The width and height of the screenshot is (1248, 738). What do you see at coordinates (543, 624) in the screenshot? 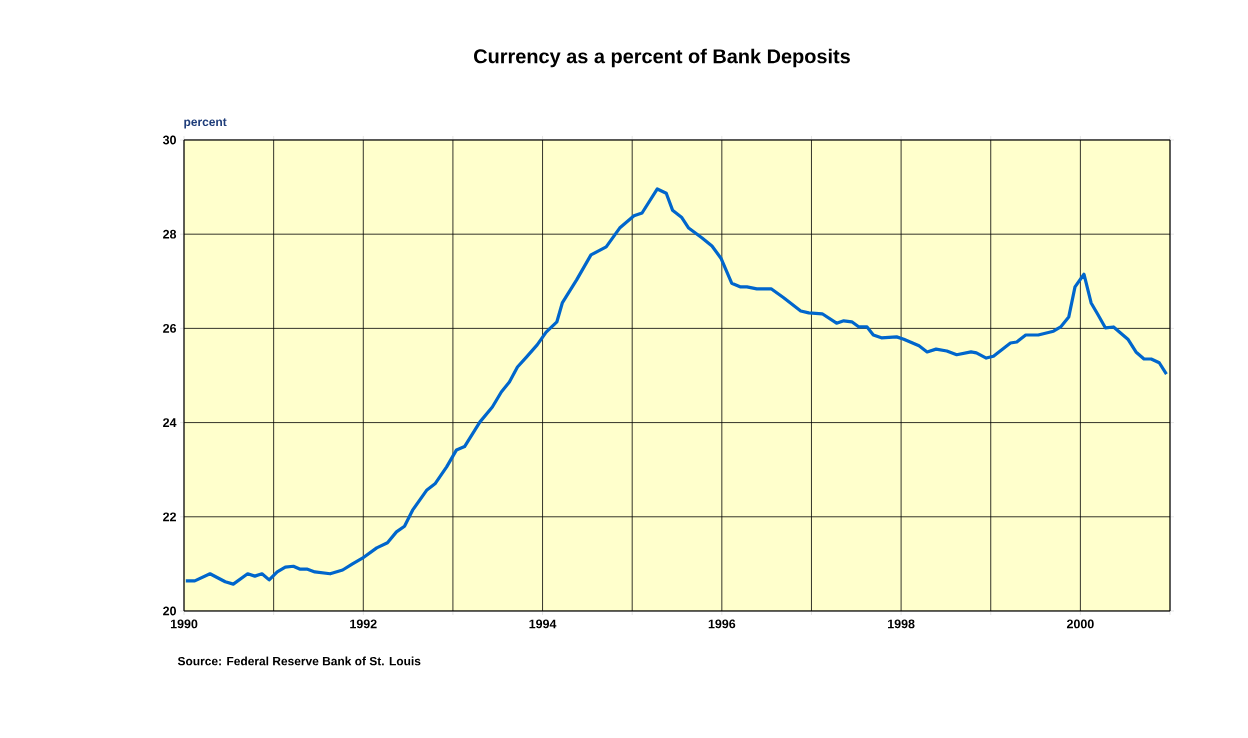
I see `x-tick-label: 1994` at bounding box center [543, 624].